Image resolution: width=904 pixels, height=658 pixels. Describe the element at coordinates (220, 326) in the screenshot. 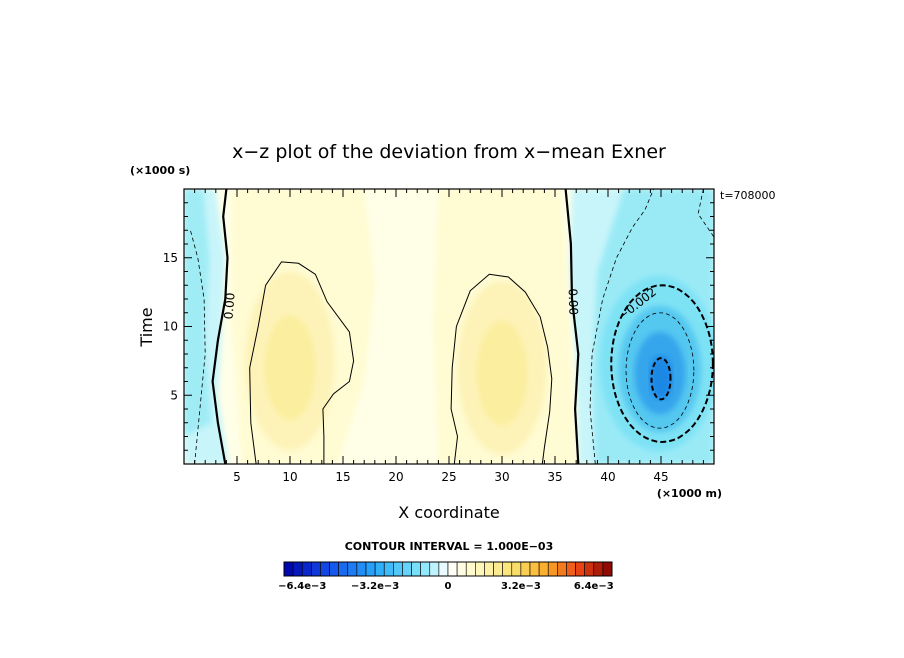

I see `contour-zero-left` at that location.